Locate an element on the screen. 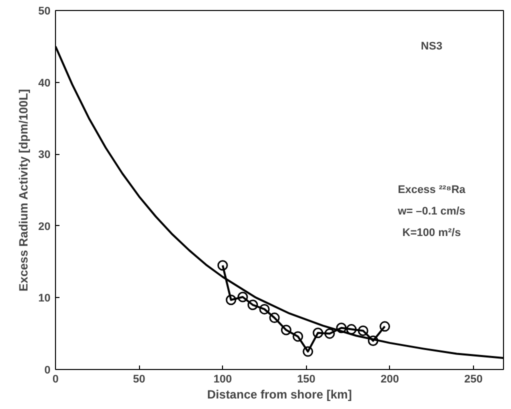  y-tick-label: 0 is located at coordinates (47, 370).